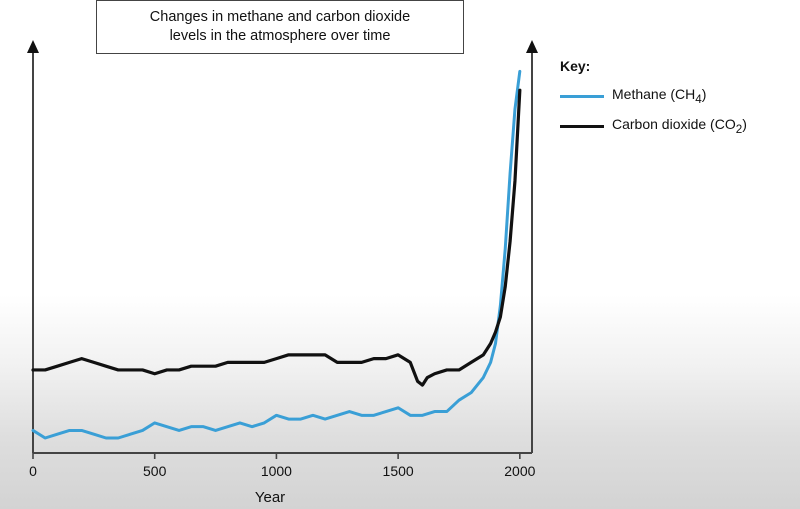 This screenshot has width=800, height=509. I want to click on legend-label-methane: Methane (CH4), so click(659, 96).